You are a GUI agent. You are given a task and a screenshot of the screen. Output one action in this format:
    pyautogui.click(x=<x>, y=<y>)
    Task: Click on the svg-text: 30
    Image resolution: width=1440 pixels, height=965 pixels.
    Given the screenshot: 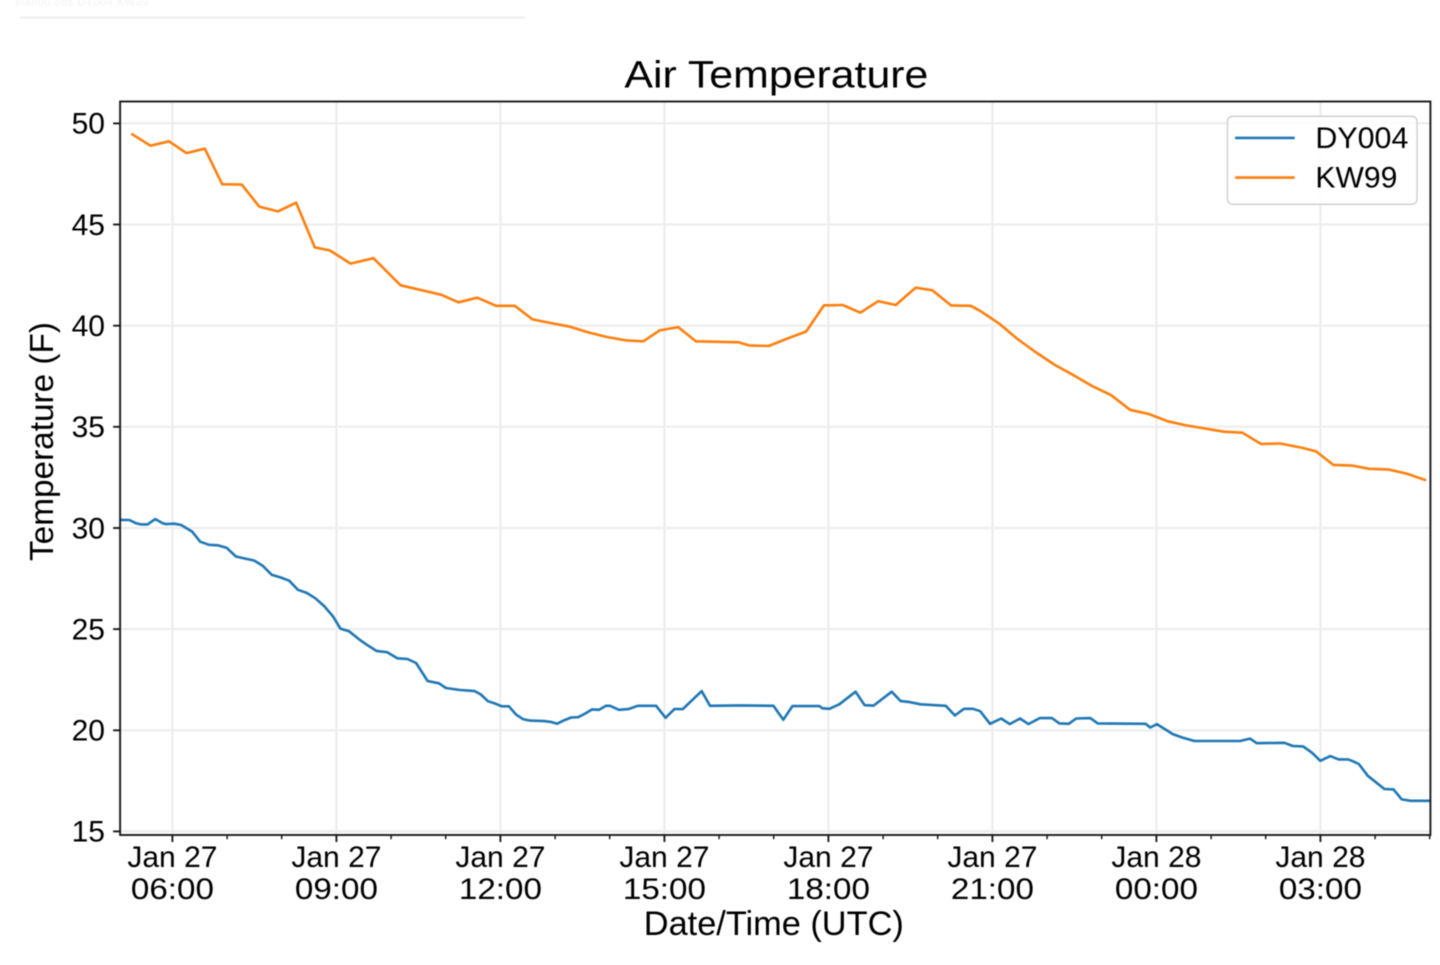 What is the action you would take?
    pyautogui.click(x=88, y=528)
    